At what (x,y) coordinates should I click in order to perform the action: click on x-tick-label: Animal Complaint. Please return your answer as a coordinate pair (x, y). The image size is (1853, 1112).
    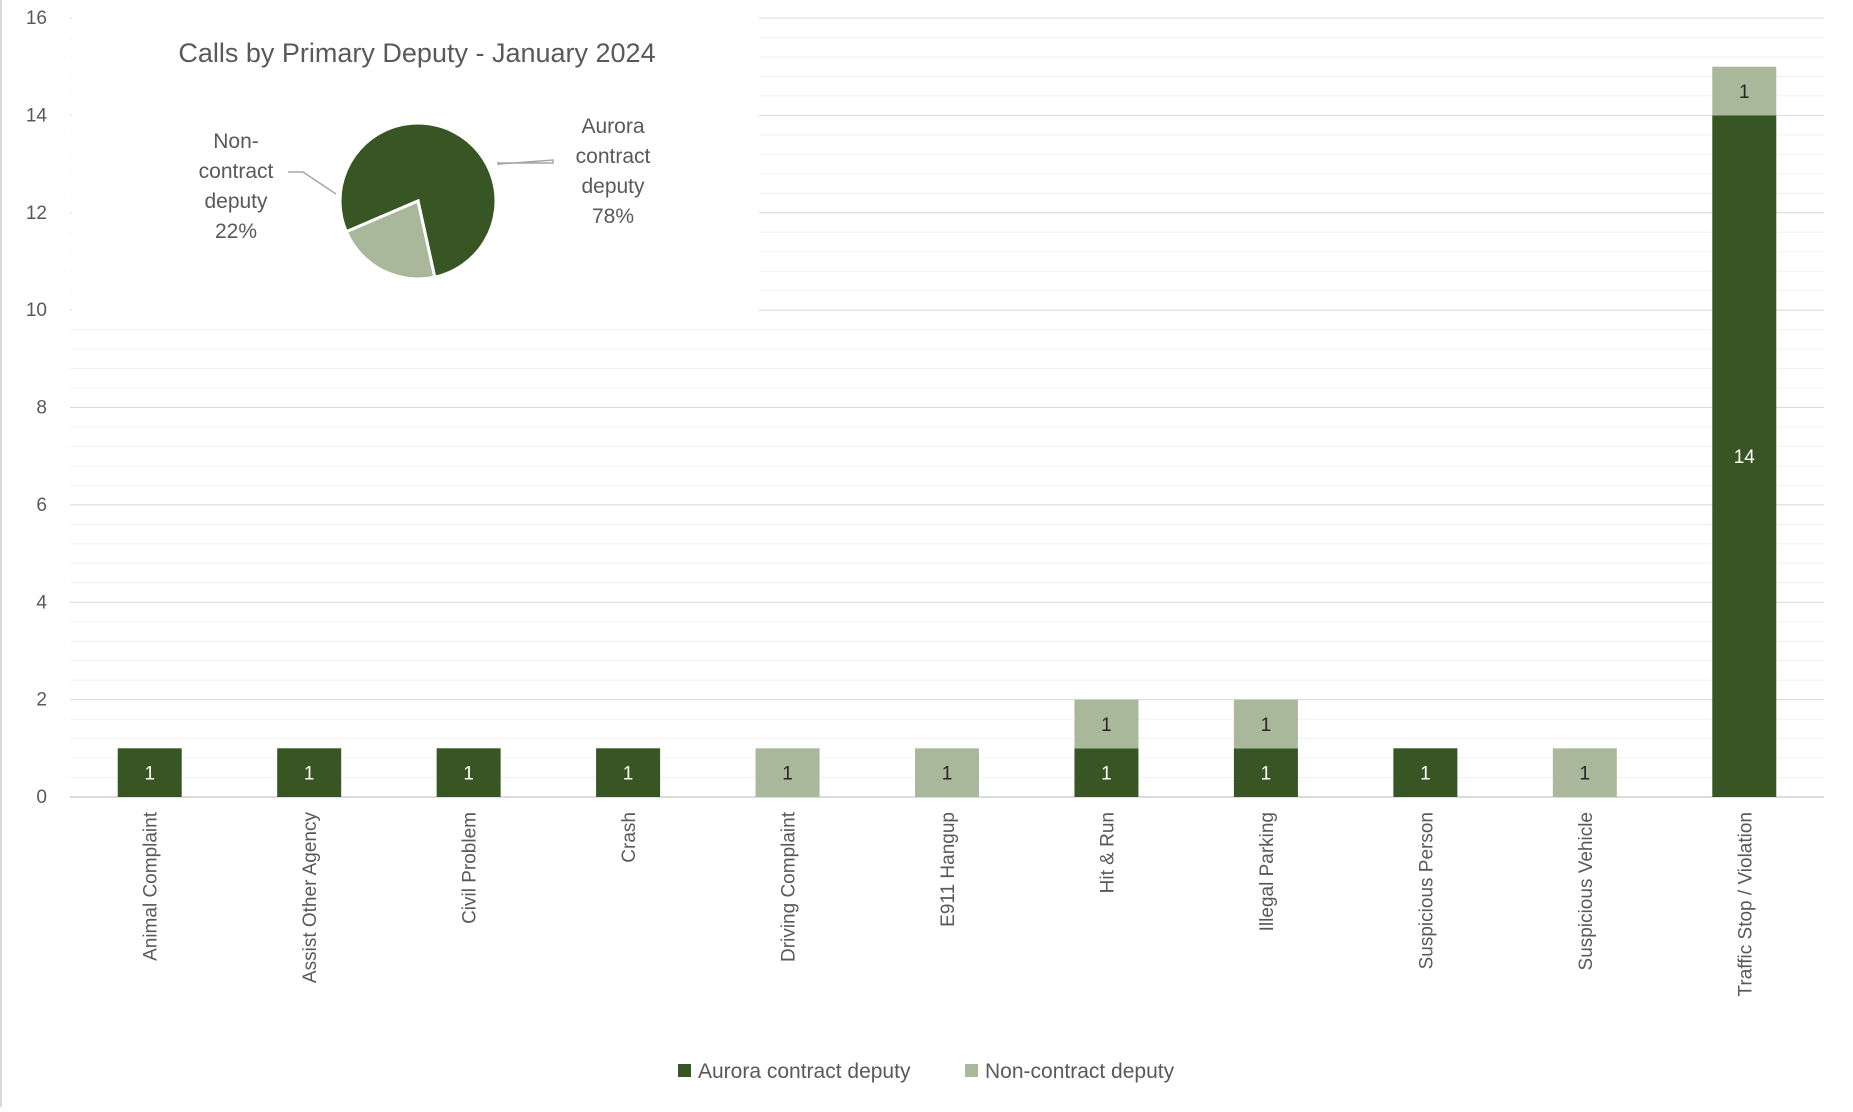
    Looking at the image, I should click on (151, 886).